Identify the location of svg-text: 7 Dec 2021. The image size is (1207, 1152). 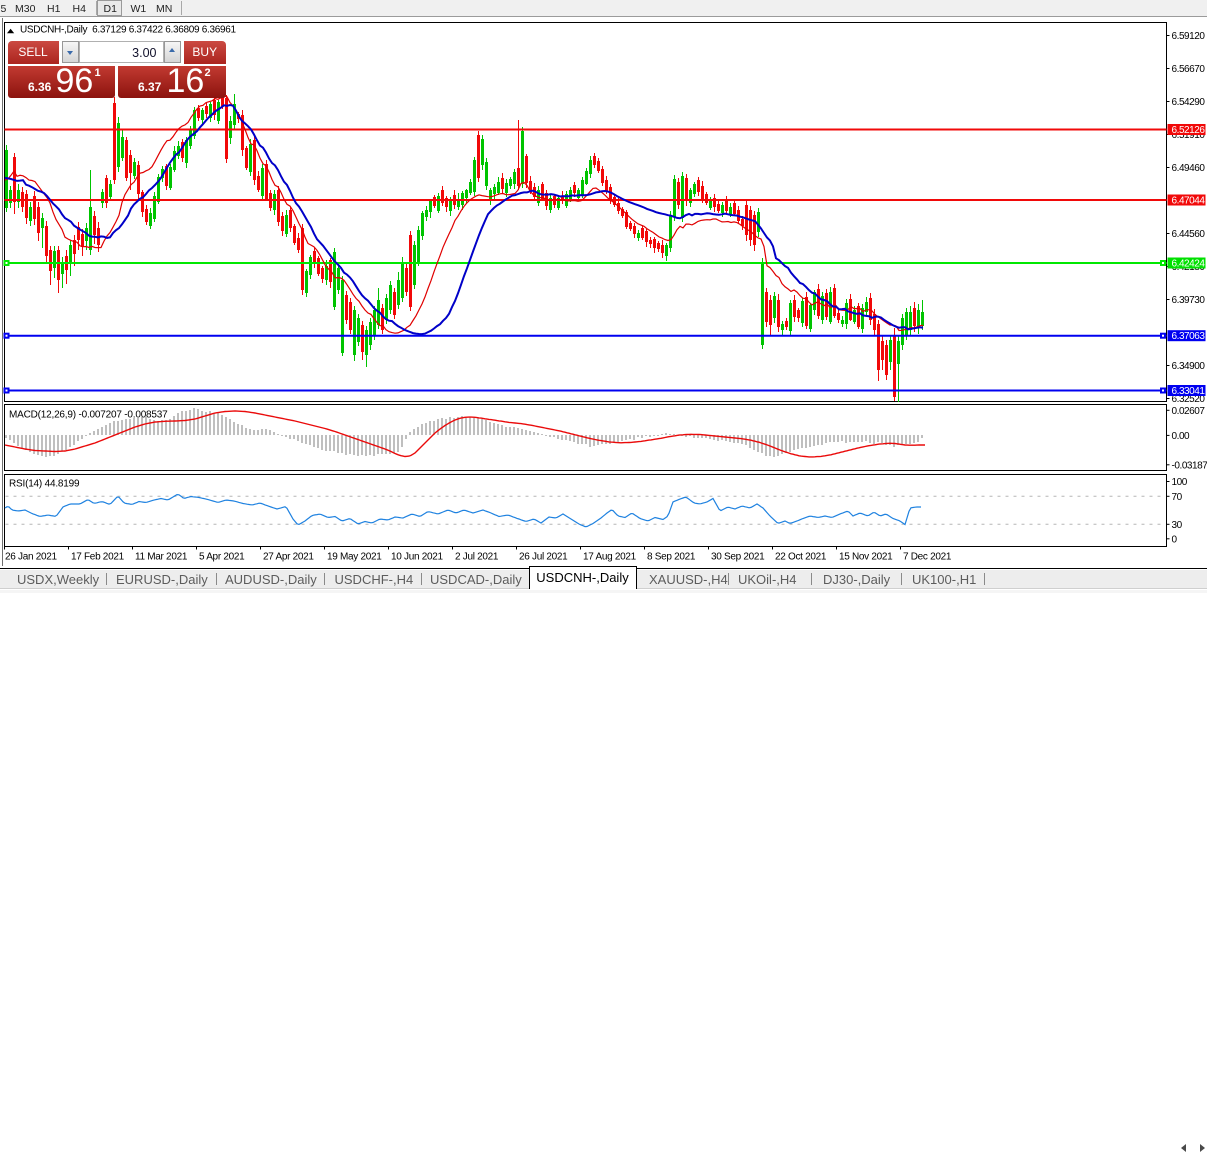
(927, 557).